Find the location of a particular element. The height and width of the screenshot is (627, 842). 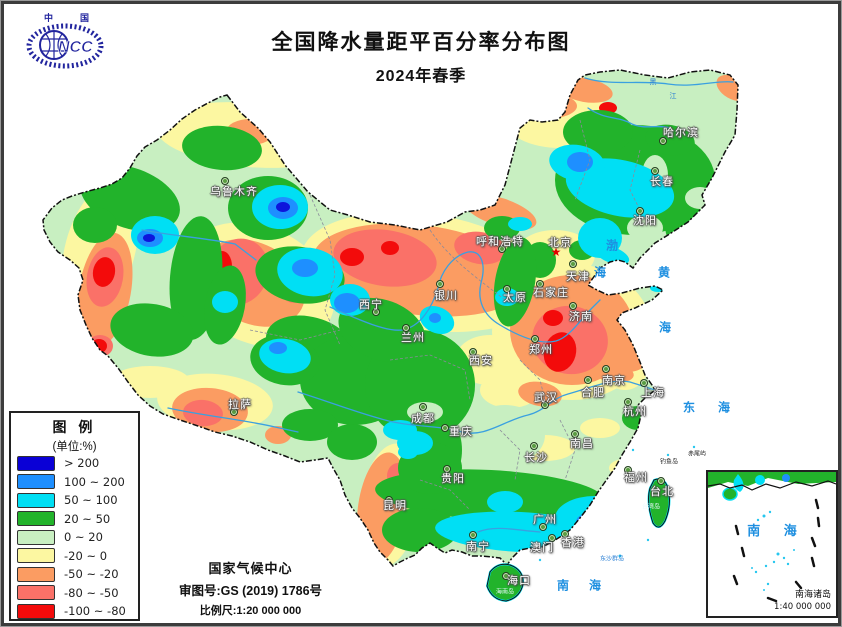

city-label: 贵阳 is located at coordinates (453, 479).